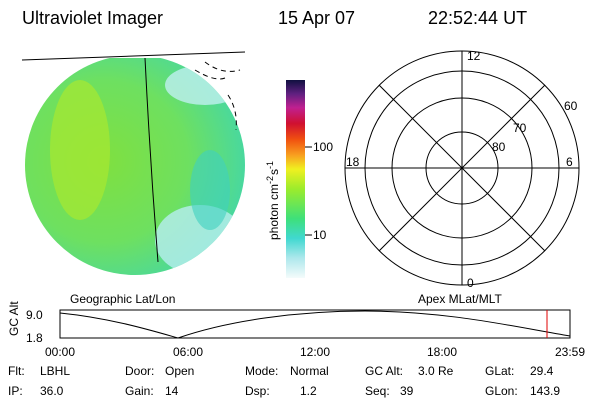 This screenshot has height=400, width=600. I want to click on mlt-label: 12, so click(474, 56).